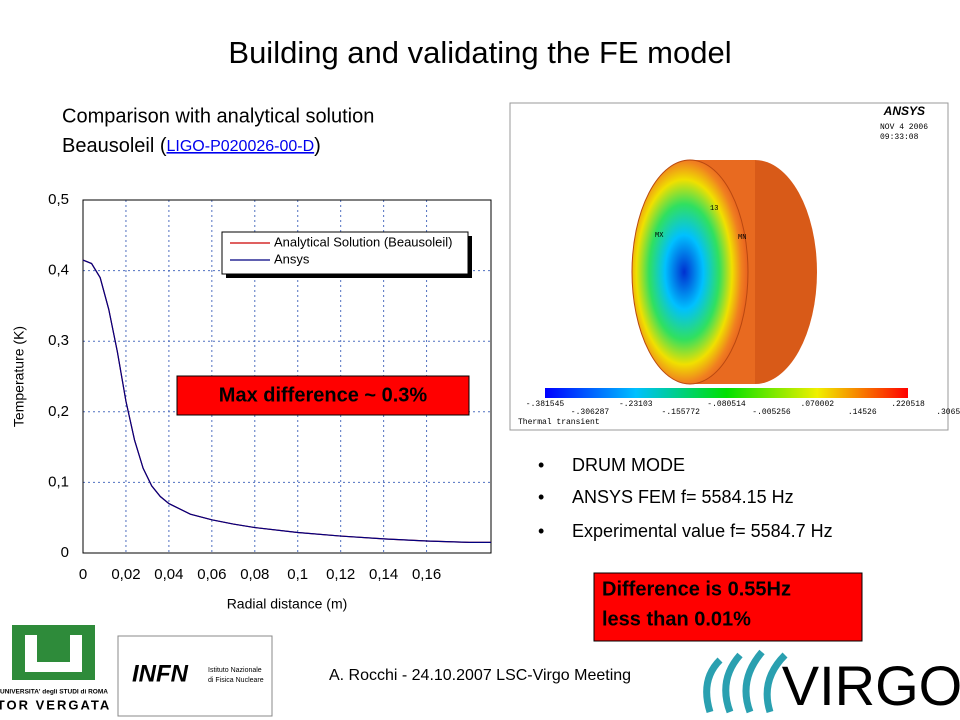 This screenshot has height=720, width=960. What do you see at coordinates (383, 574) in the screenshot?
I see `x-tick-label: 0,14` at bounding box center [383, 574].